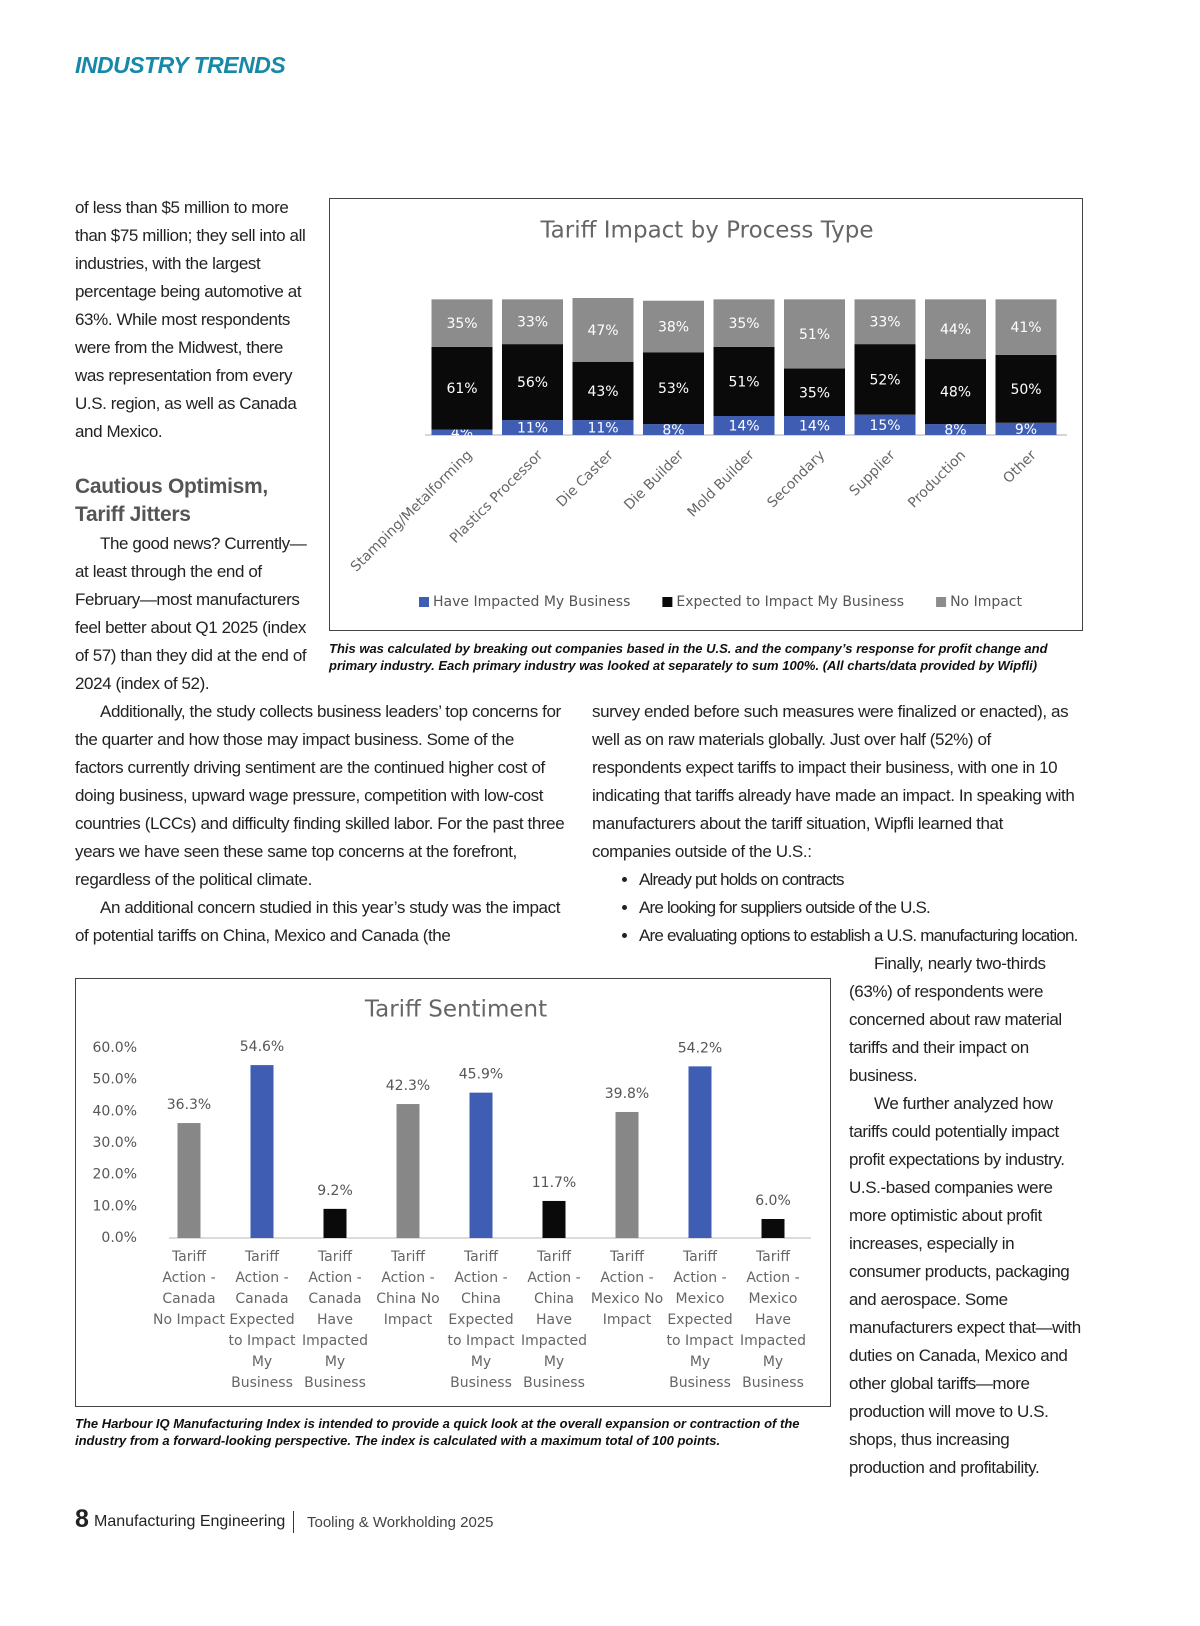 The image size is (1200, 1626). Describe the element at coordinates (531, 602) in the screenshot. I see `legend-label: Have Impacted My Business` at that location.